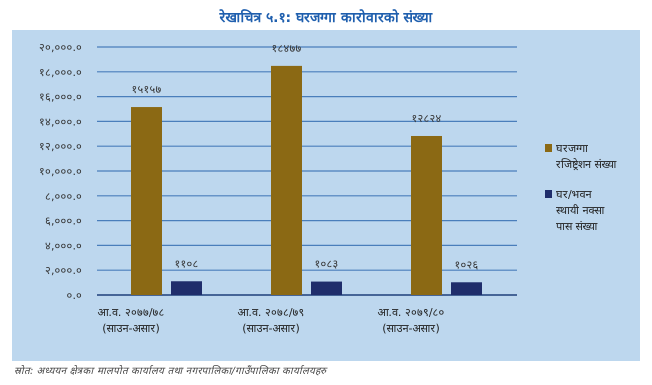 This screenshot has width=652, height=385. Describe the element at coordinates (60, 171) in the screenshot. I see `y-tick-label: १०,०००.०` at that location.